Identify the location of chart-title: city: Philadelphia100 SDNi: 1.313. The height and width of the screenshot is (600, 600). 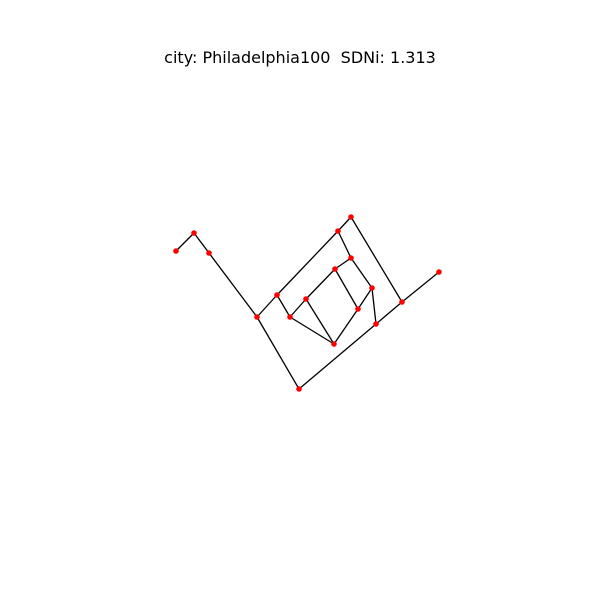
(300, 57).